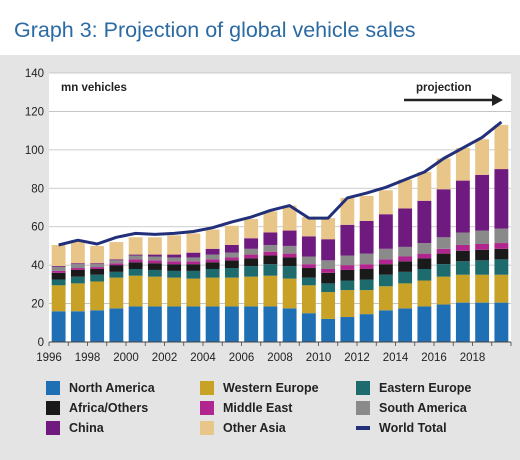  What do you see at coordinates (308, 260) in the screenshot?
I see `bar-segment-south-america-2009` at bounding box center [308, 260].